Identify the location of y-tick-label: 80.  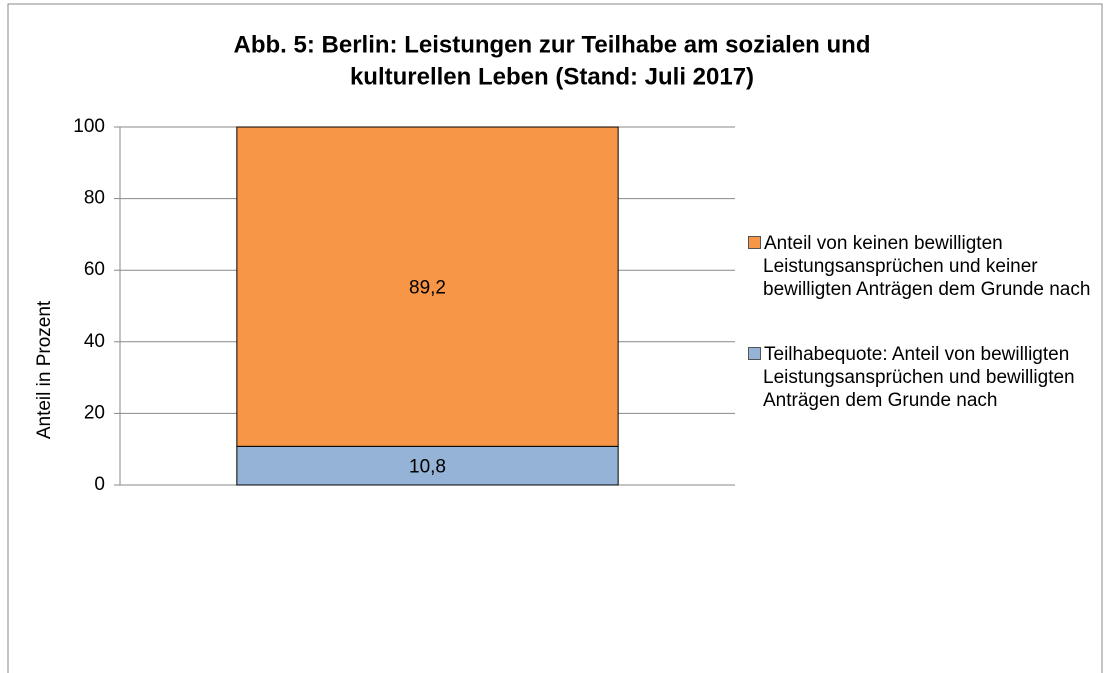
(94, 198).